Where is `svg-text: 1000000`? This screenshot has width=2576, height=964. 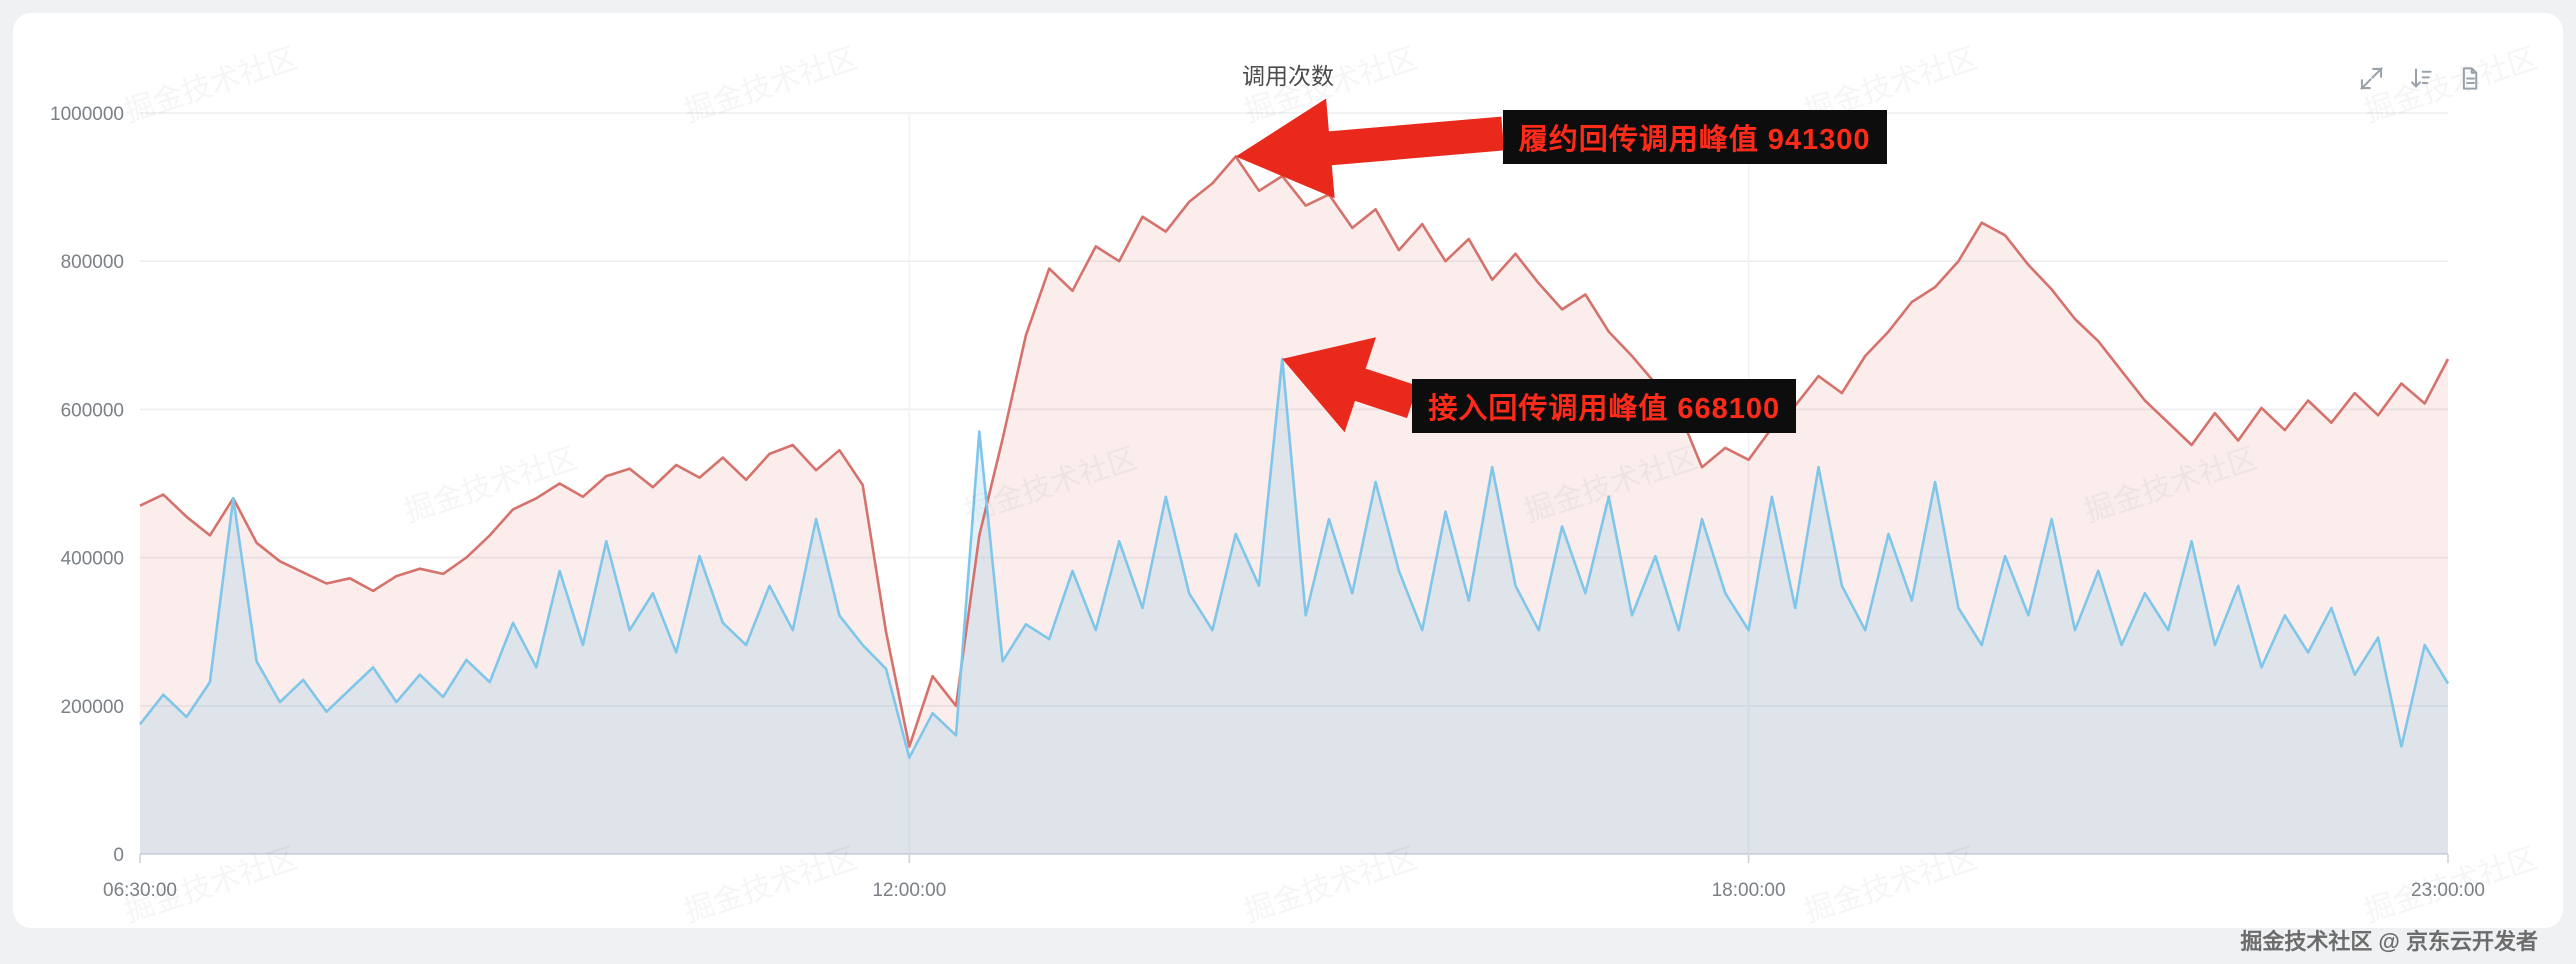
svg-text: 1000000 is located at coordinates (87, 114).